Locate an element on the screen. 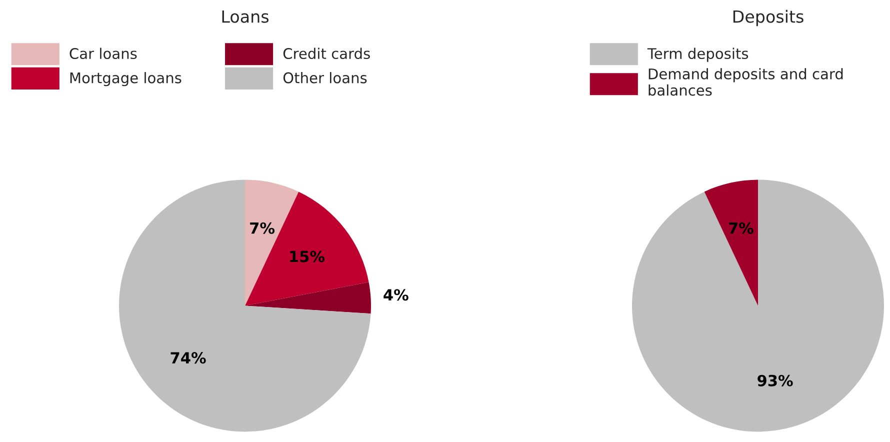  legend-label: Credit cards is located at coordinates (326, 54).